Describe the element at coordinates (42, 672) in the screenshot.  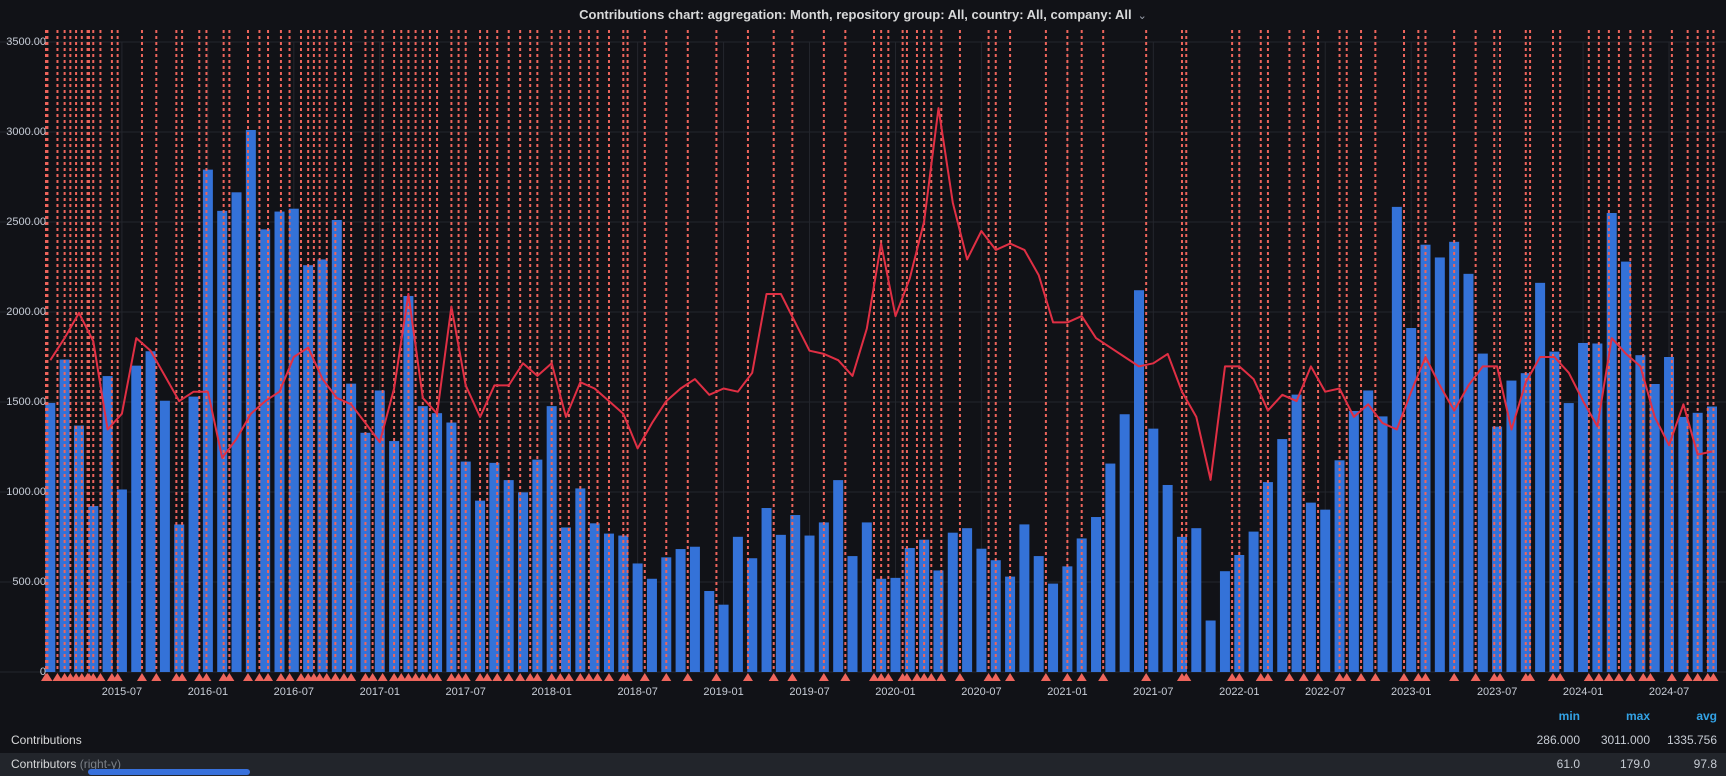
I see `y-tick-label: 0` at that location.